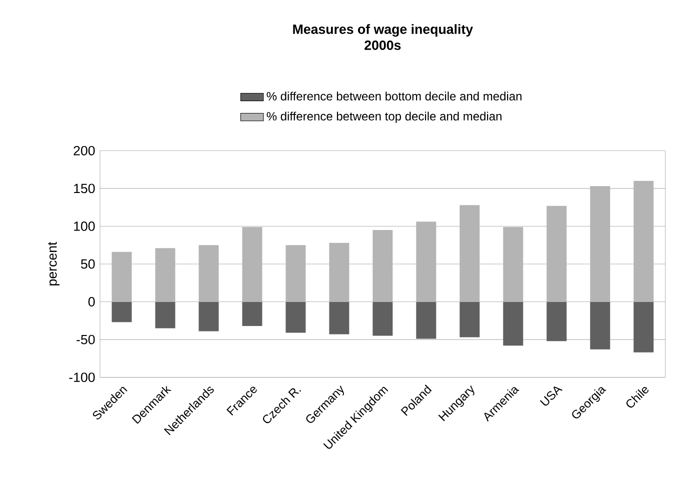 Image resolution: width=682 pixels, height=500 pixels. Describe the element at coordinates (84, 226) in the screenshot. I see `y-tick-label: 100` at that location.